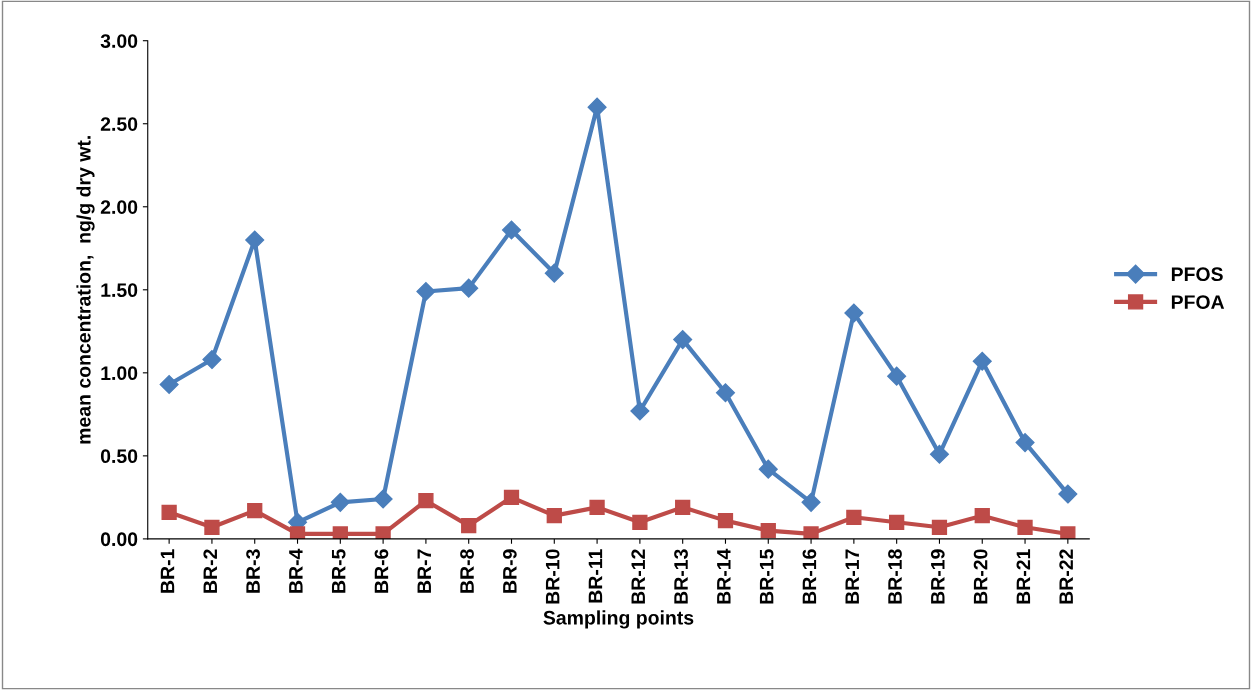 Image resolution: width=1252 pixels, height=690 pixels. I want to click on y-axis-title: mean concentration, ng/g dry wt., so click(85, 290).